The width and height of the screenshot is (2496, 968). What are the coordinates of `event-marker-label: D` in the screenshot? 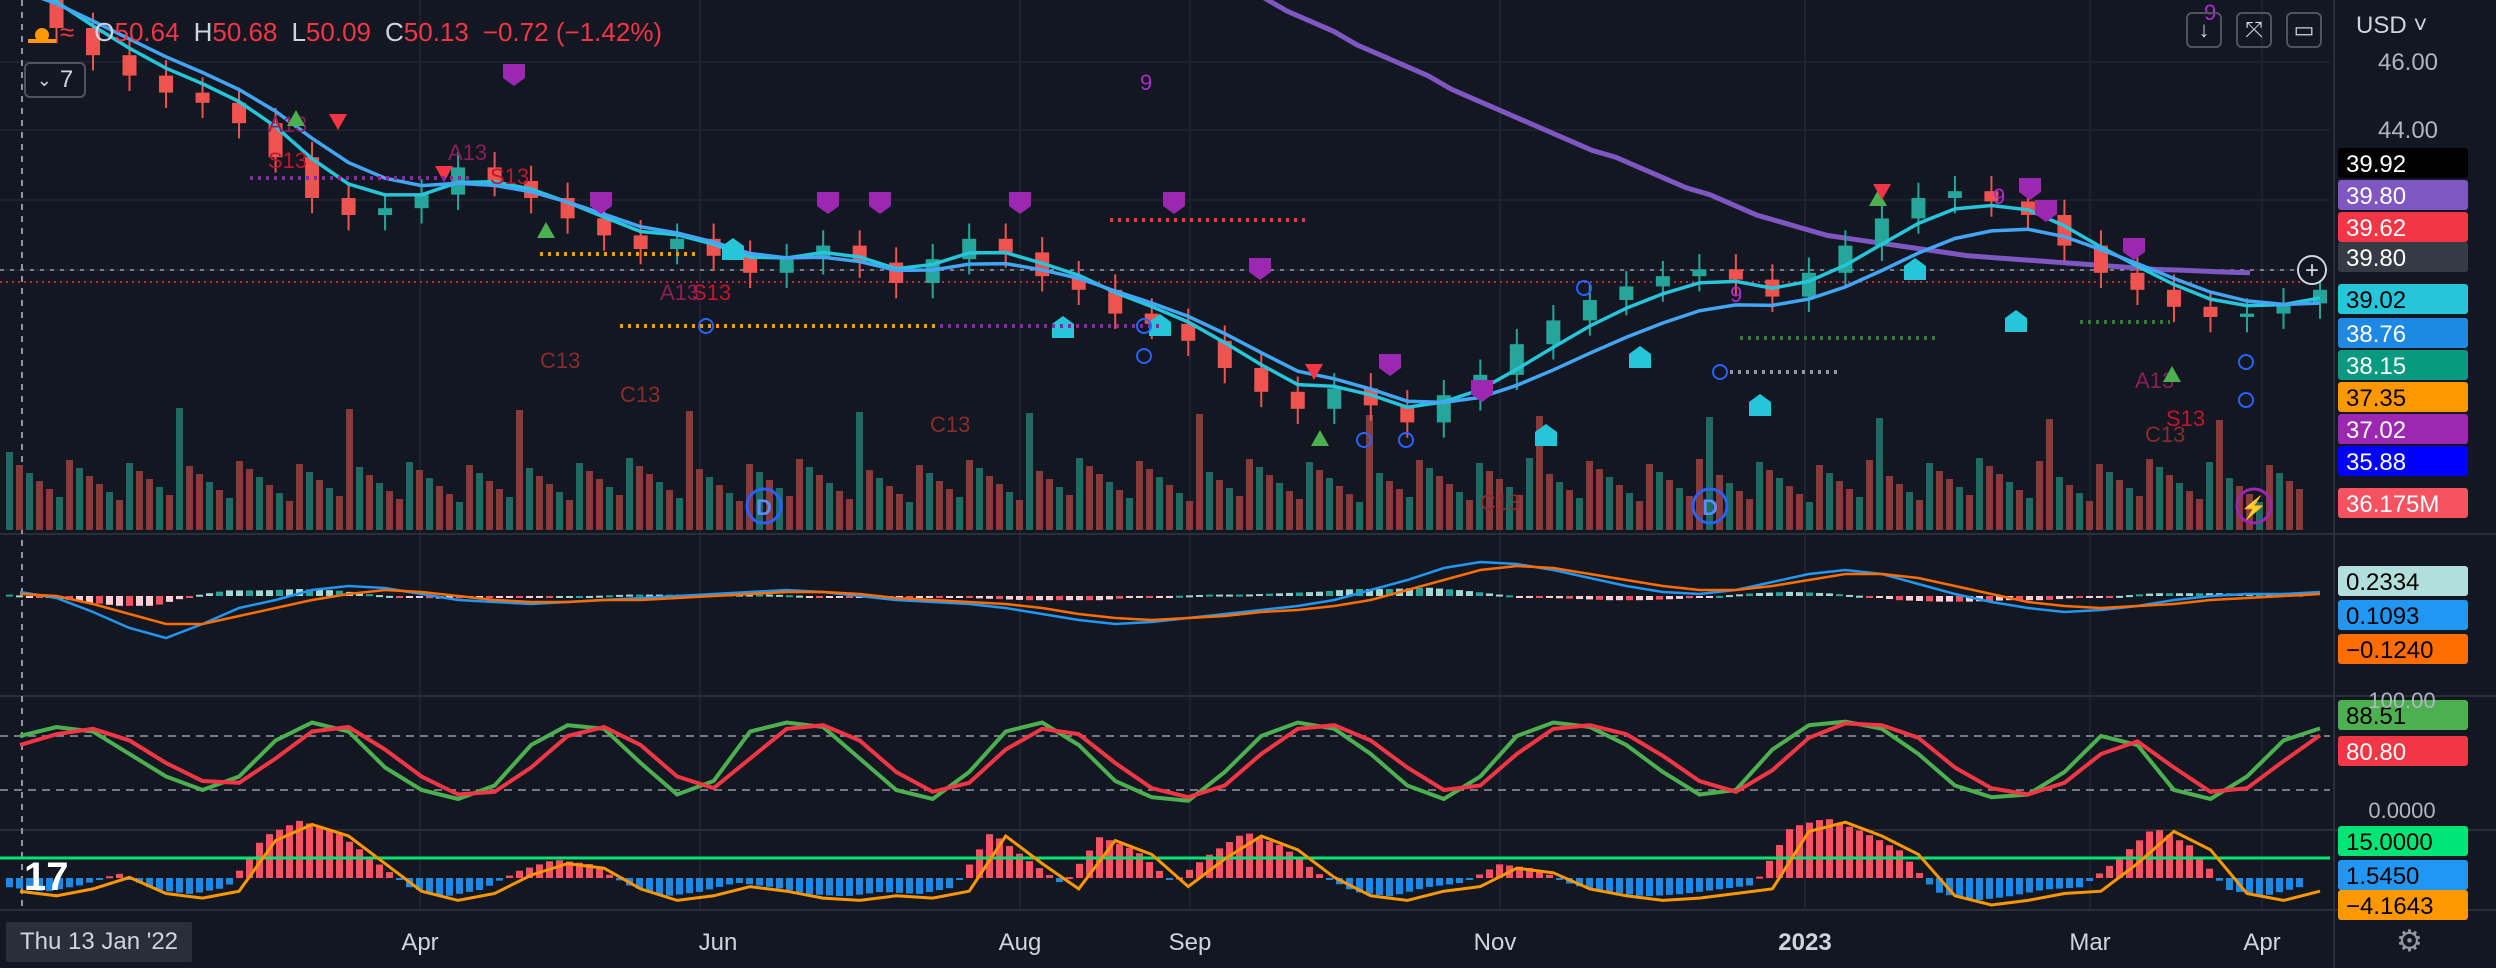 It's located at (1710, 507).